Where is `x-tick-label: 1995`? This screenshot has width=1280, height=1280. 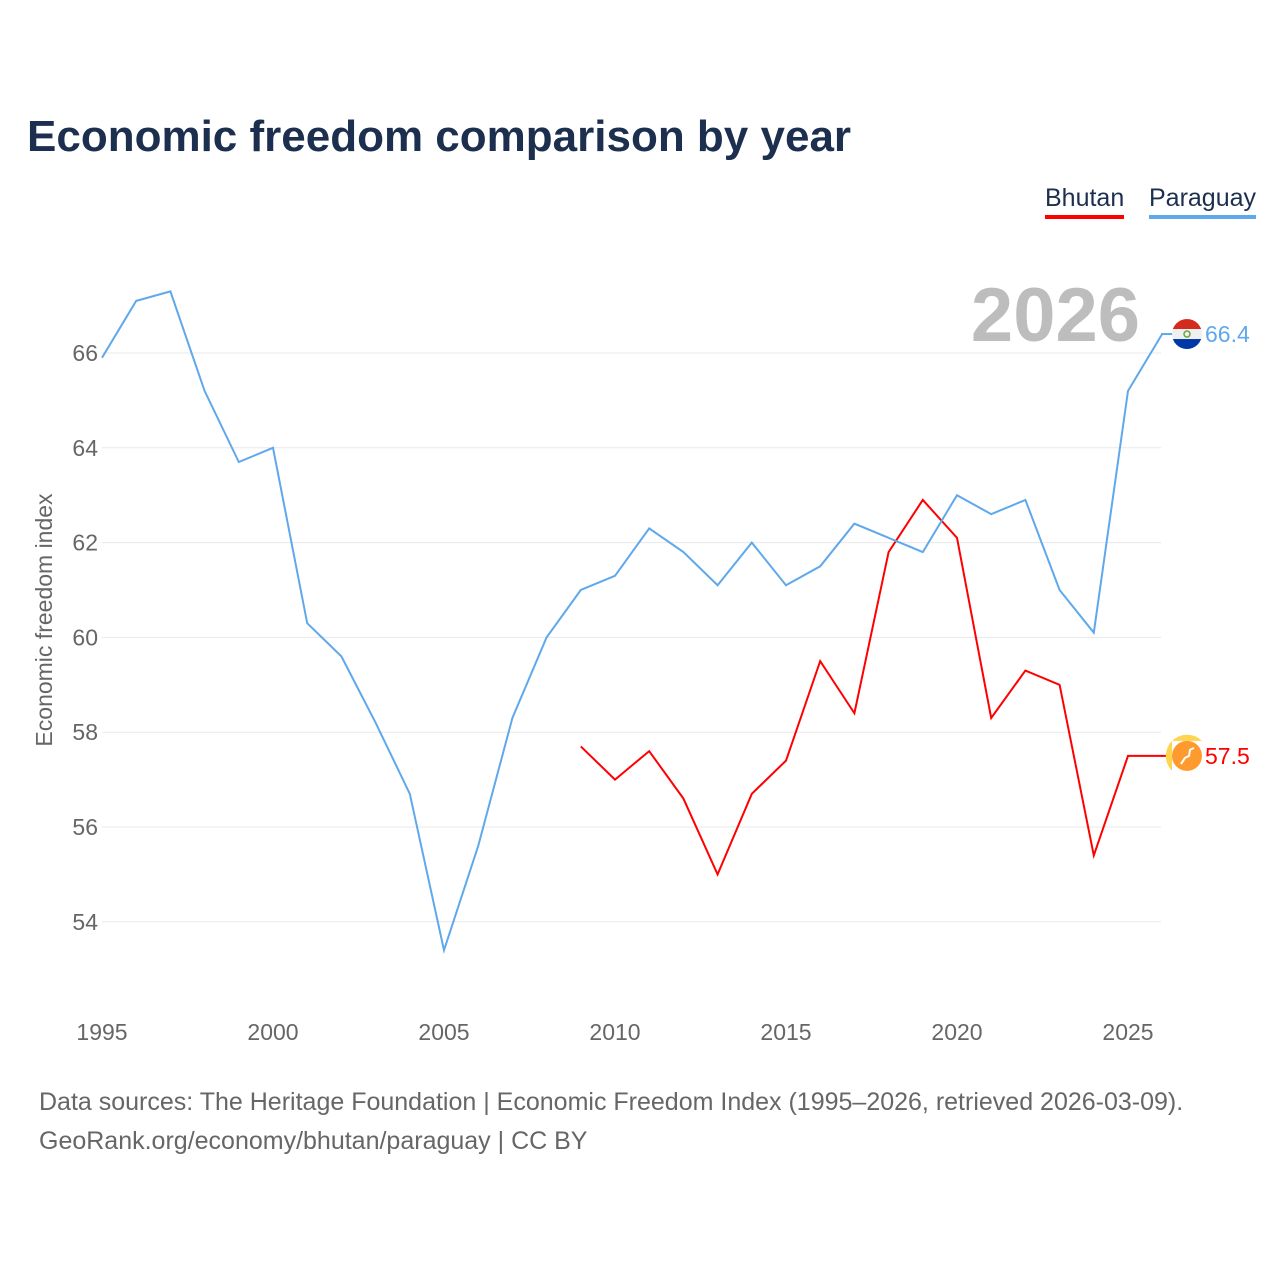 x-tick-label: 1995 is located at coordinates (101, 1032).